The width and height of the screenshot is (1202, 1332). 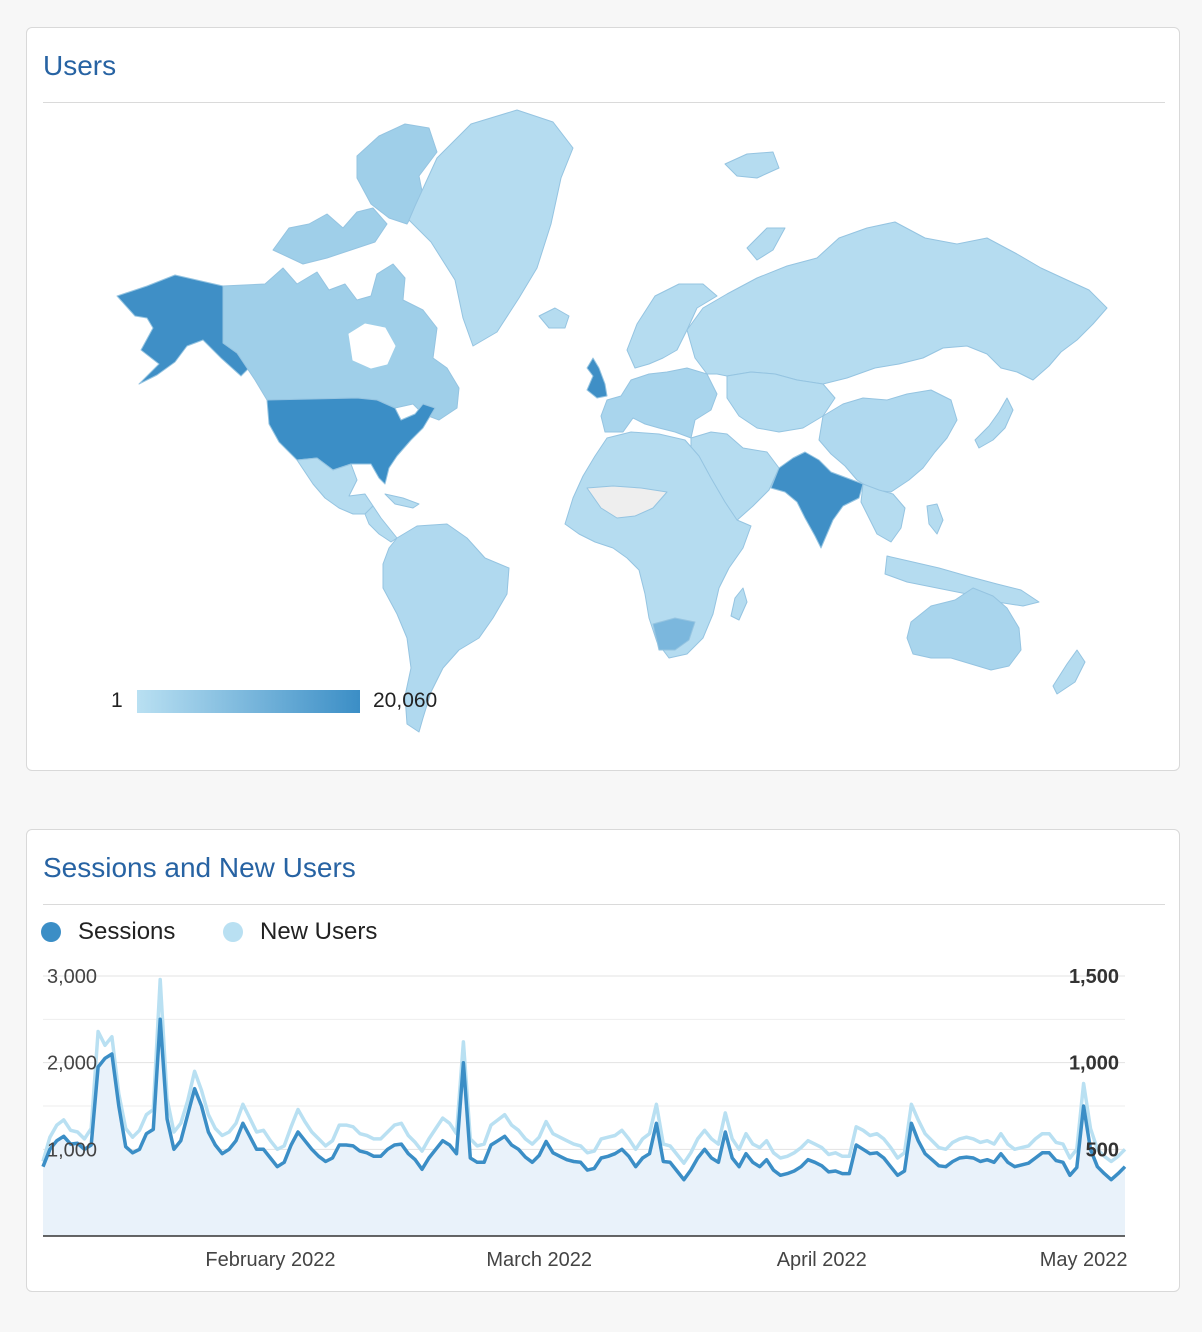 What do you see at coordinates (72, 977) in the screenshot?
I see `left-axis-tick-label: 3,000` at bounding box center [72, 977].